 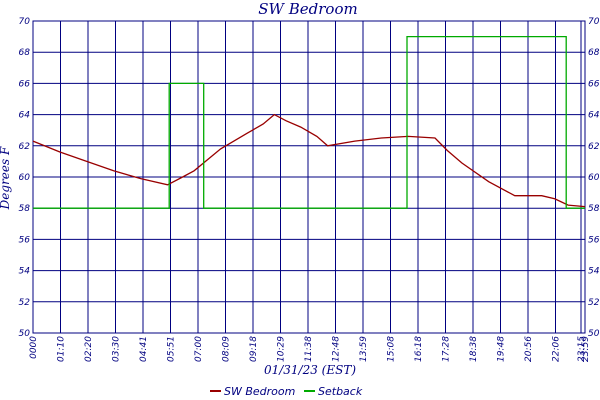 What do you see at coordinates (594, 240) in the screenshot?
I see `y-tick-label-right: 56` at bounding box center [594, 240].